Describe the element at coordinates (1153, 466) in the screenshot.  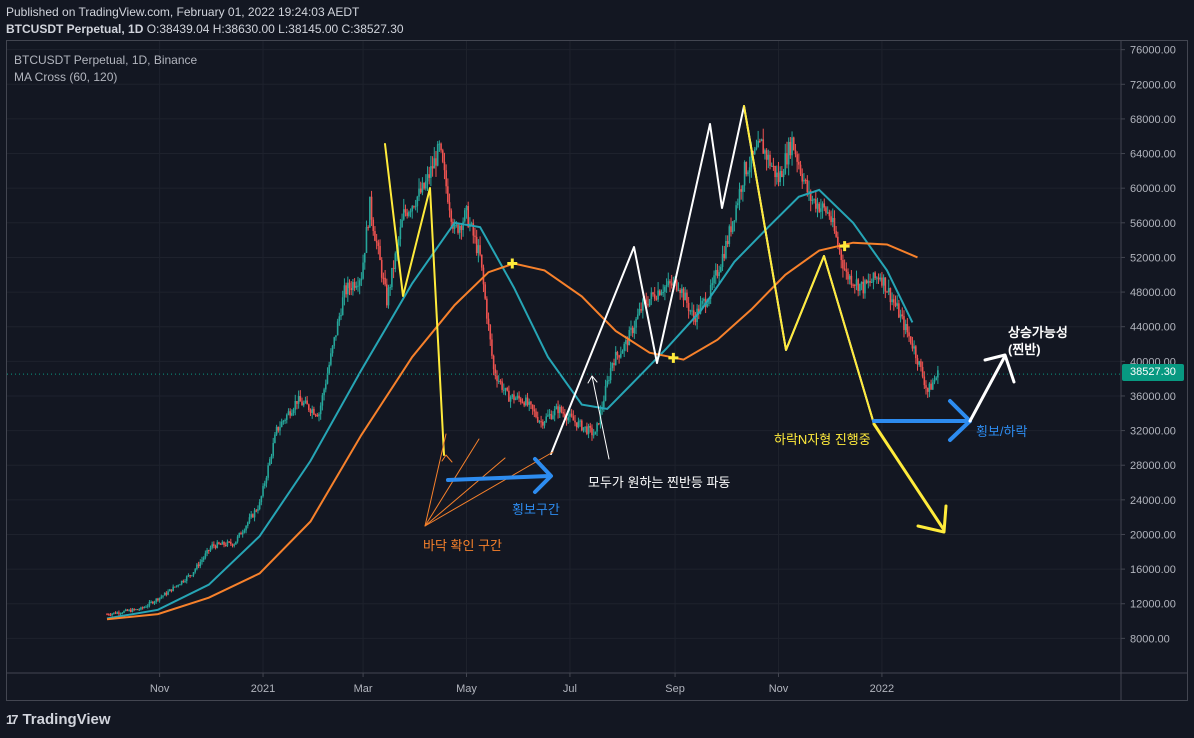
I see `y-tick-label: 28000.00` at that location.